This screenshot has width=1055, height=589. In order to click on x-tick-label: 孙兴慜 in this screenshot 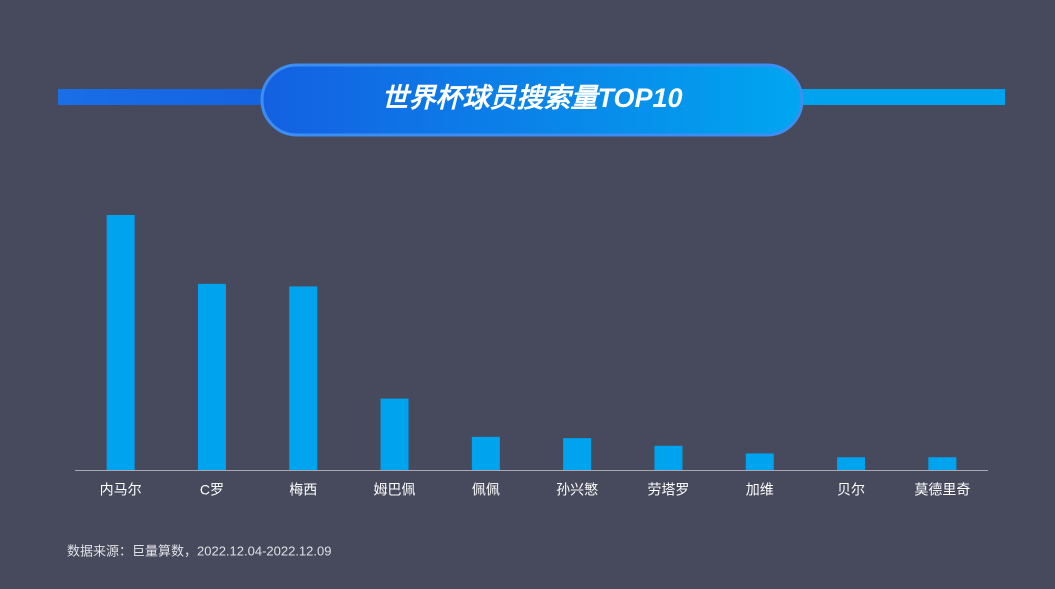, I will do `click(577, 490)`.